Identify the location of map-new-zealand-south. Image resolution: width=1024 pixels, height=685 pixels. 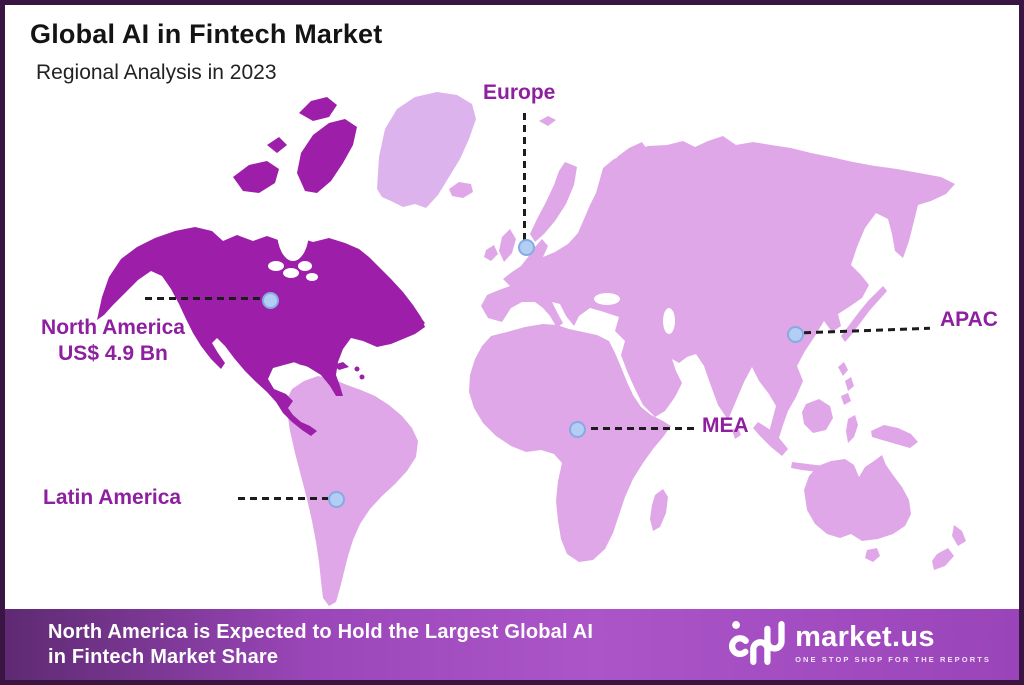
(943, 559).